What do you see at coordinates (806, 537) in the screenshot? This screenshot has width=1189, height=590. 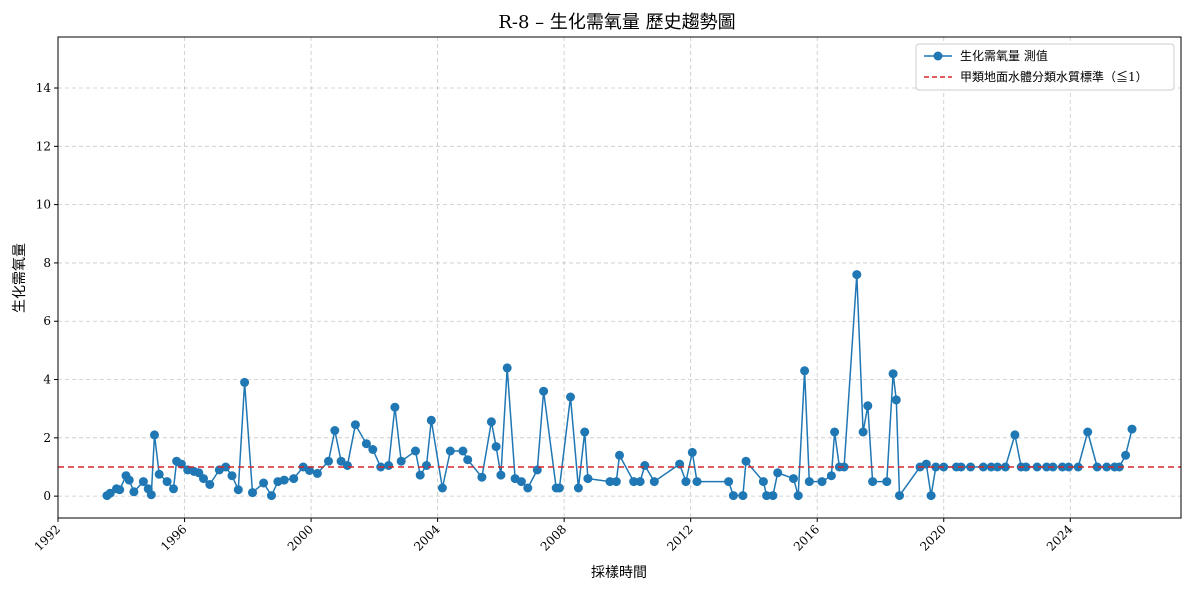 I see `x-tick-label: 2016` at bounding box center [806, 537].